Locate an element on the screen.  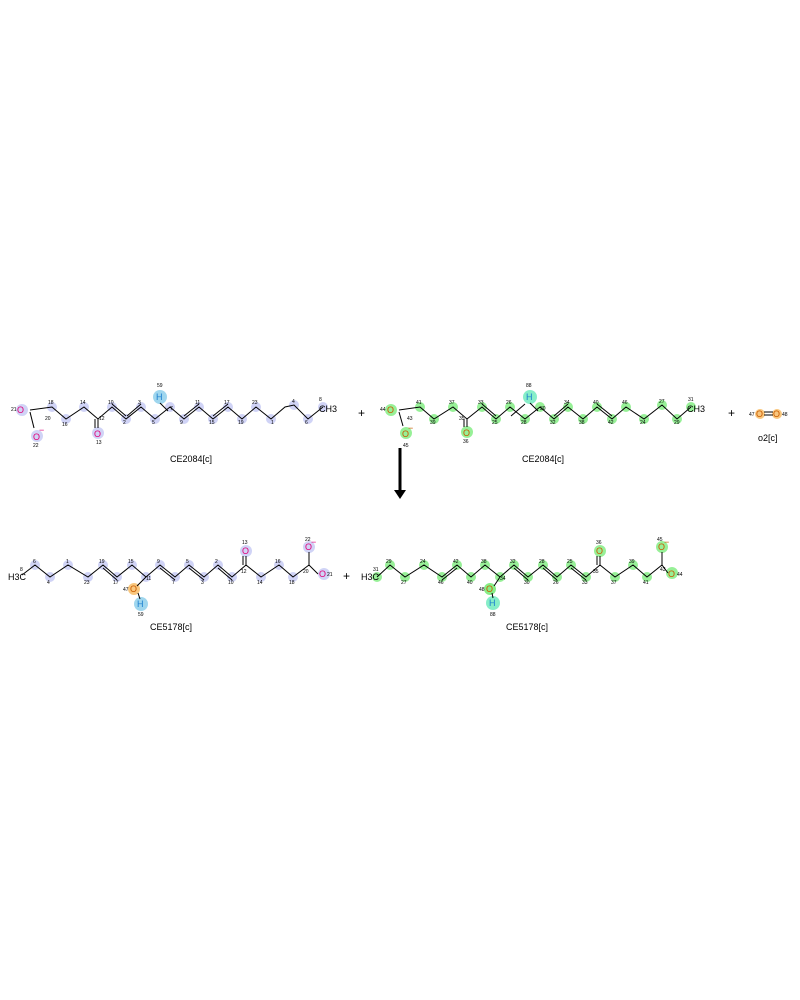
product-2-oxygen-44: O is located at coordinates (671, 574).